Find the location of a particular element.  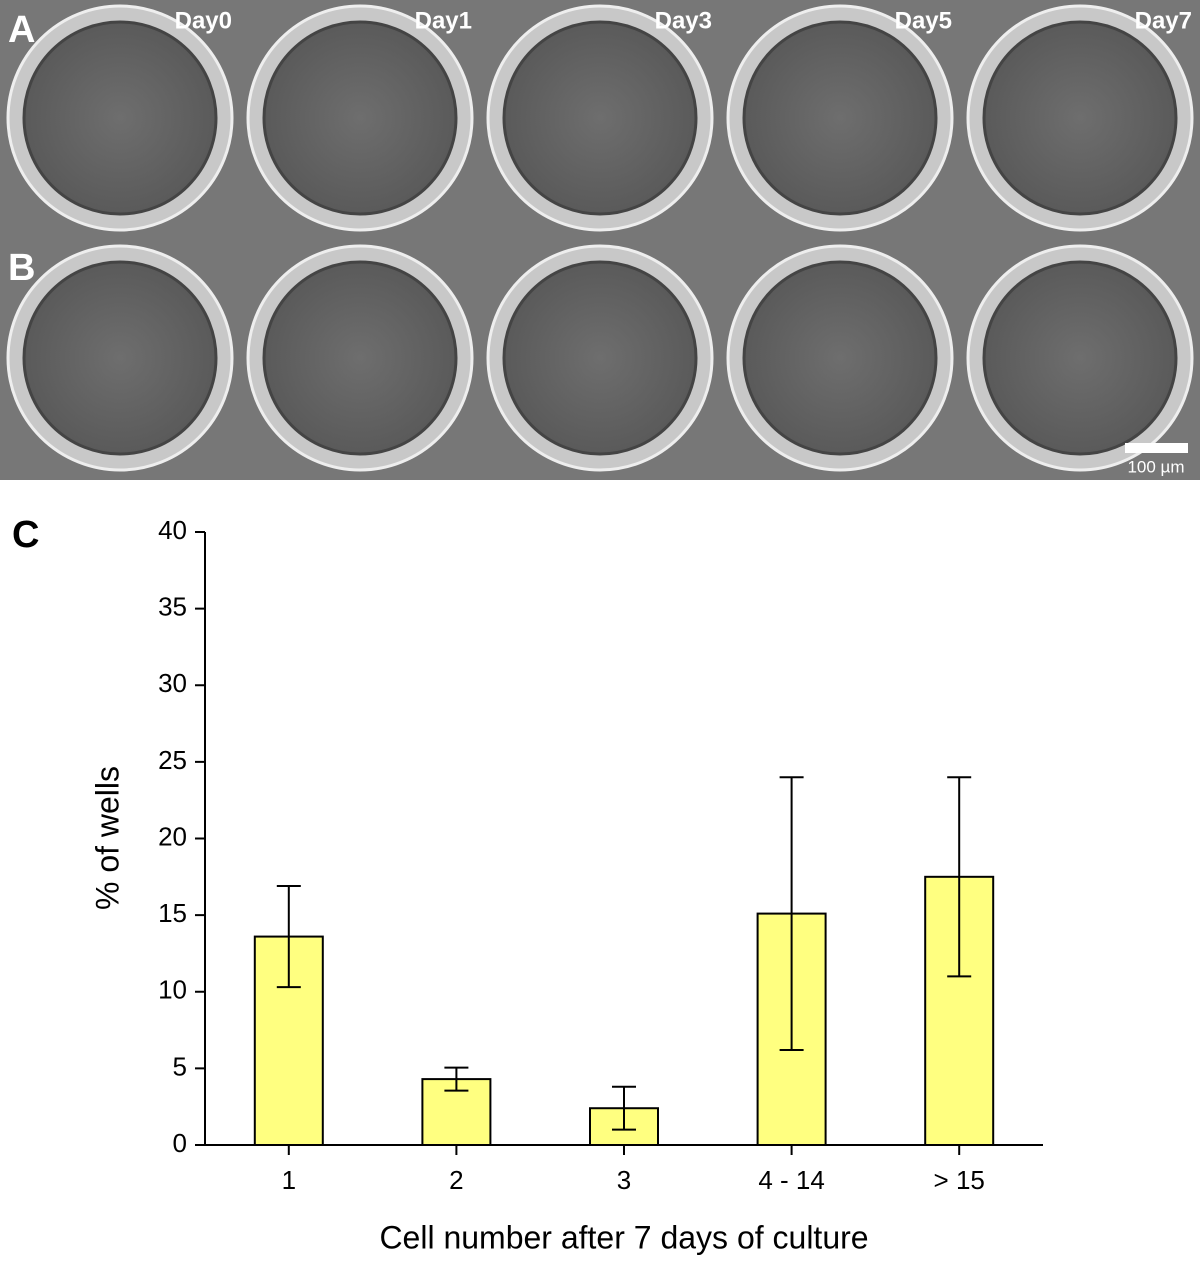

x-tick-label: 4 - 14 is located at coordinates (791, 1180).